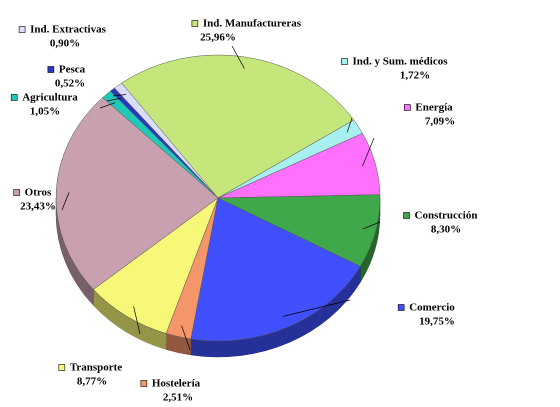 The width and height of the screenshot is (560, 407). I want to click on slice-value-label: 0,90%, so click(65, 44).